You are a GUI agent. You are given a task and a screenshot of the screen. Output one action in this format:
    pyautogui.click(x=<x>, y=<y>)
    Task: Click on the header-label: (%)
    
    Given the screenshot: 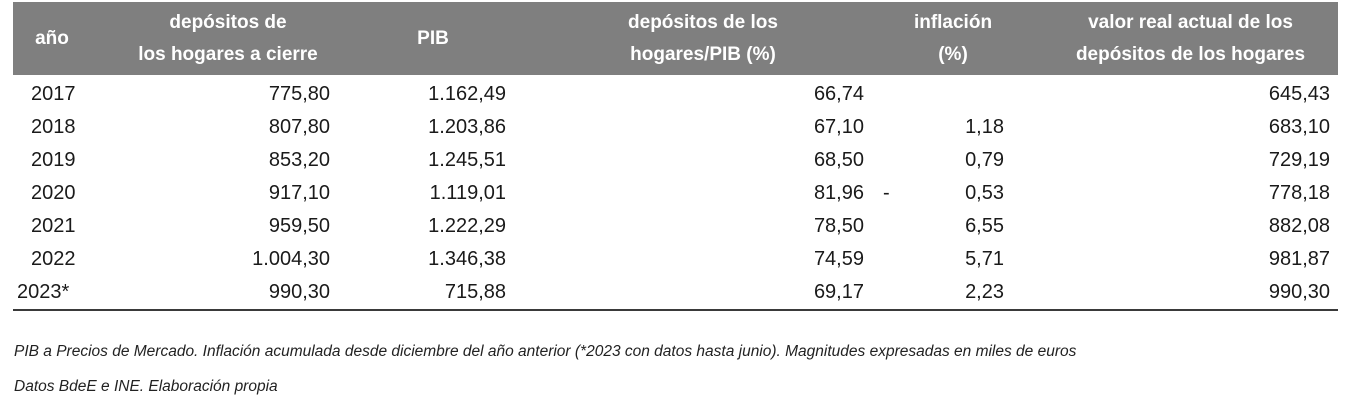 What is the action you would take?
    pyautogui.click(x=953, y=54)
    